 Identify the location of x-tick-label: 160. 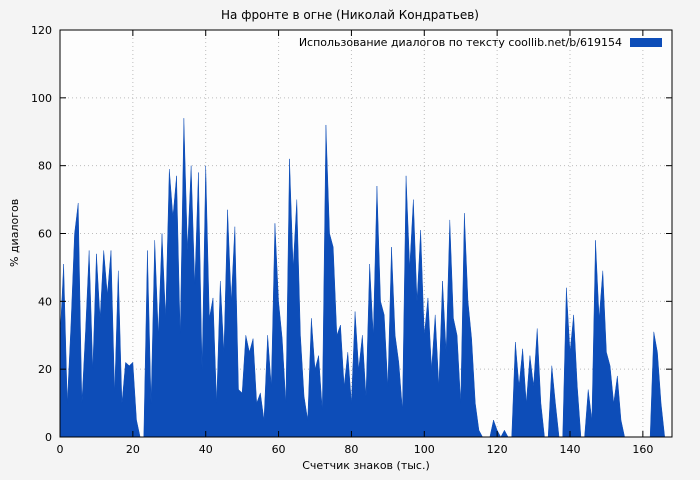
(642, 449).